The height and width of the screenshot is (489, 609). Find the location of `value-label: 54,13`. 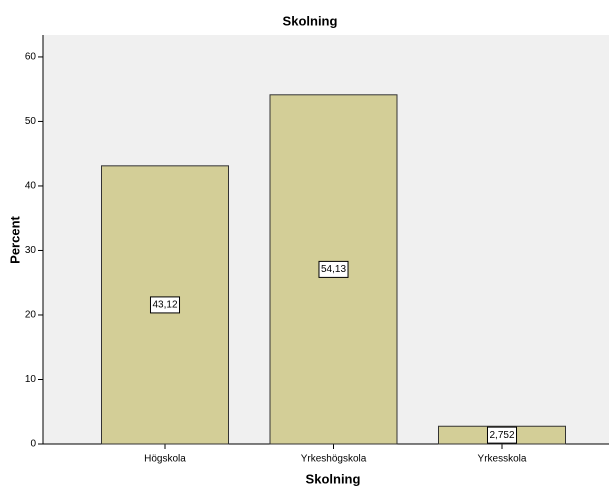

value-label: 54,13 is located at coordinates (333, 269).